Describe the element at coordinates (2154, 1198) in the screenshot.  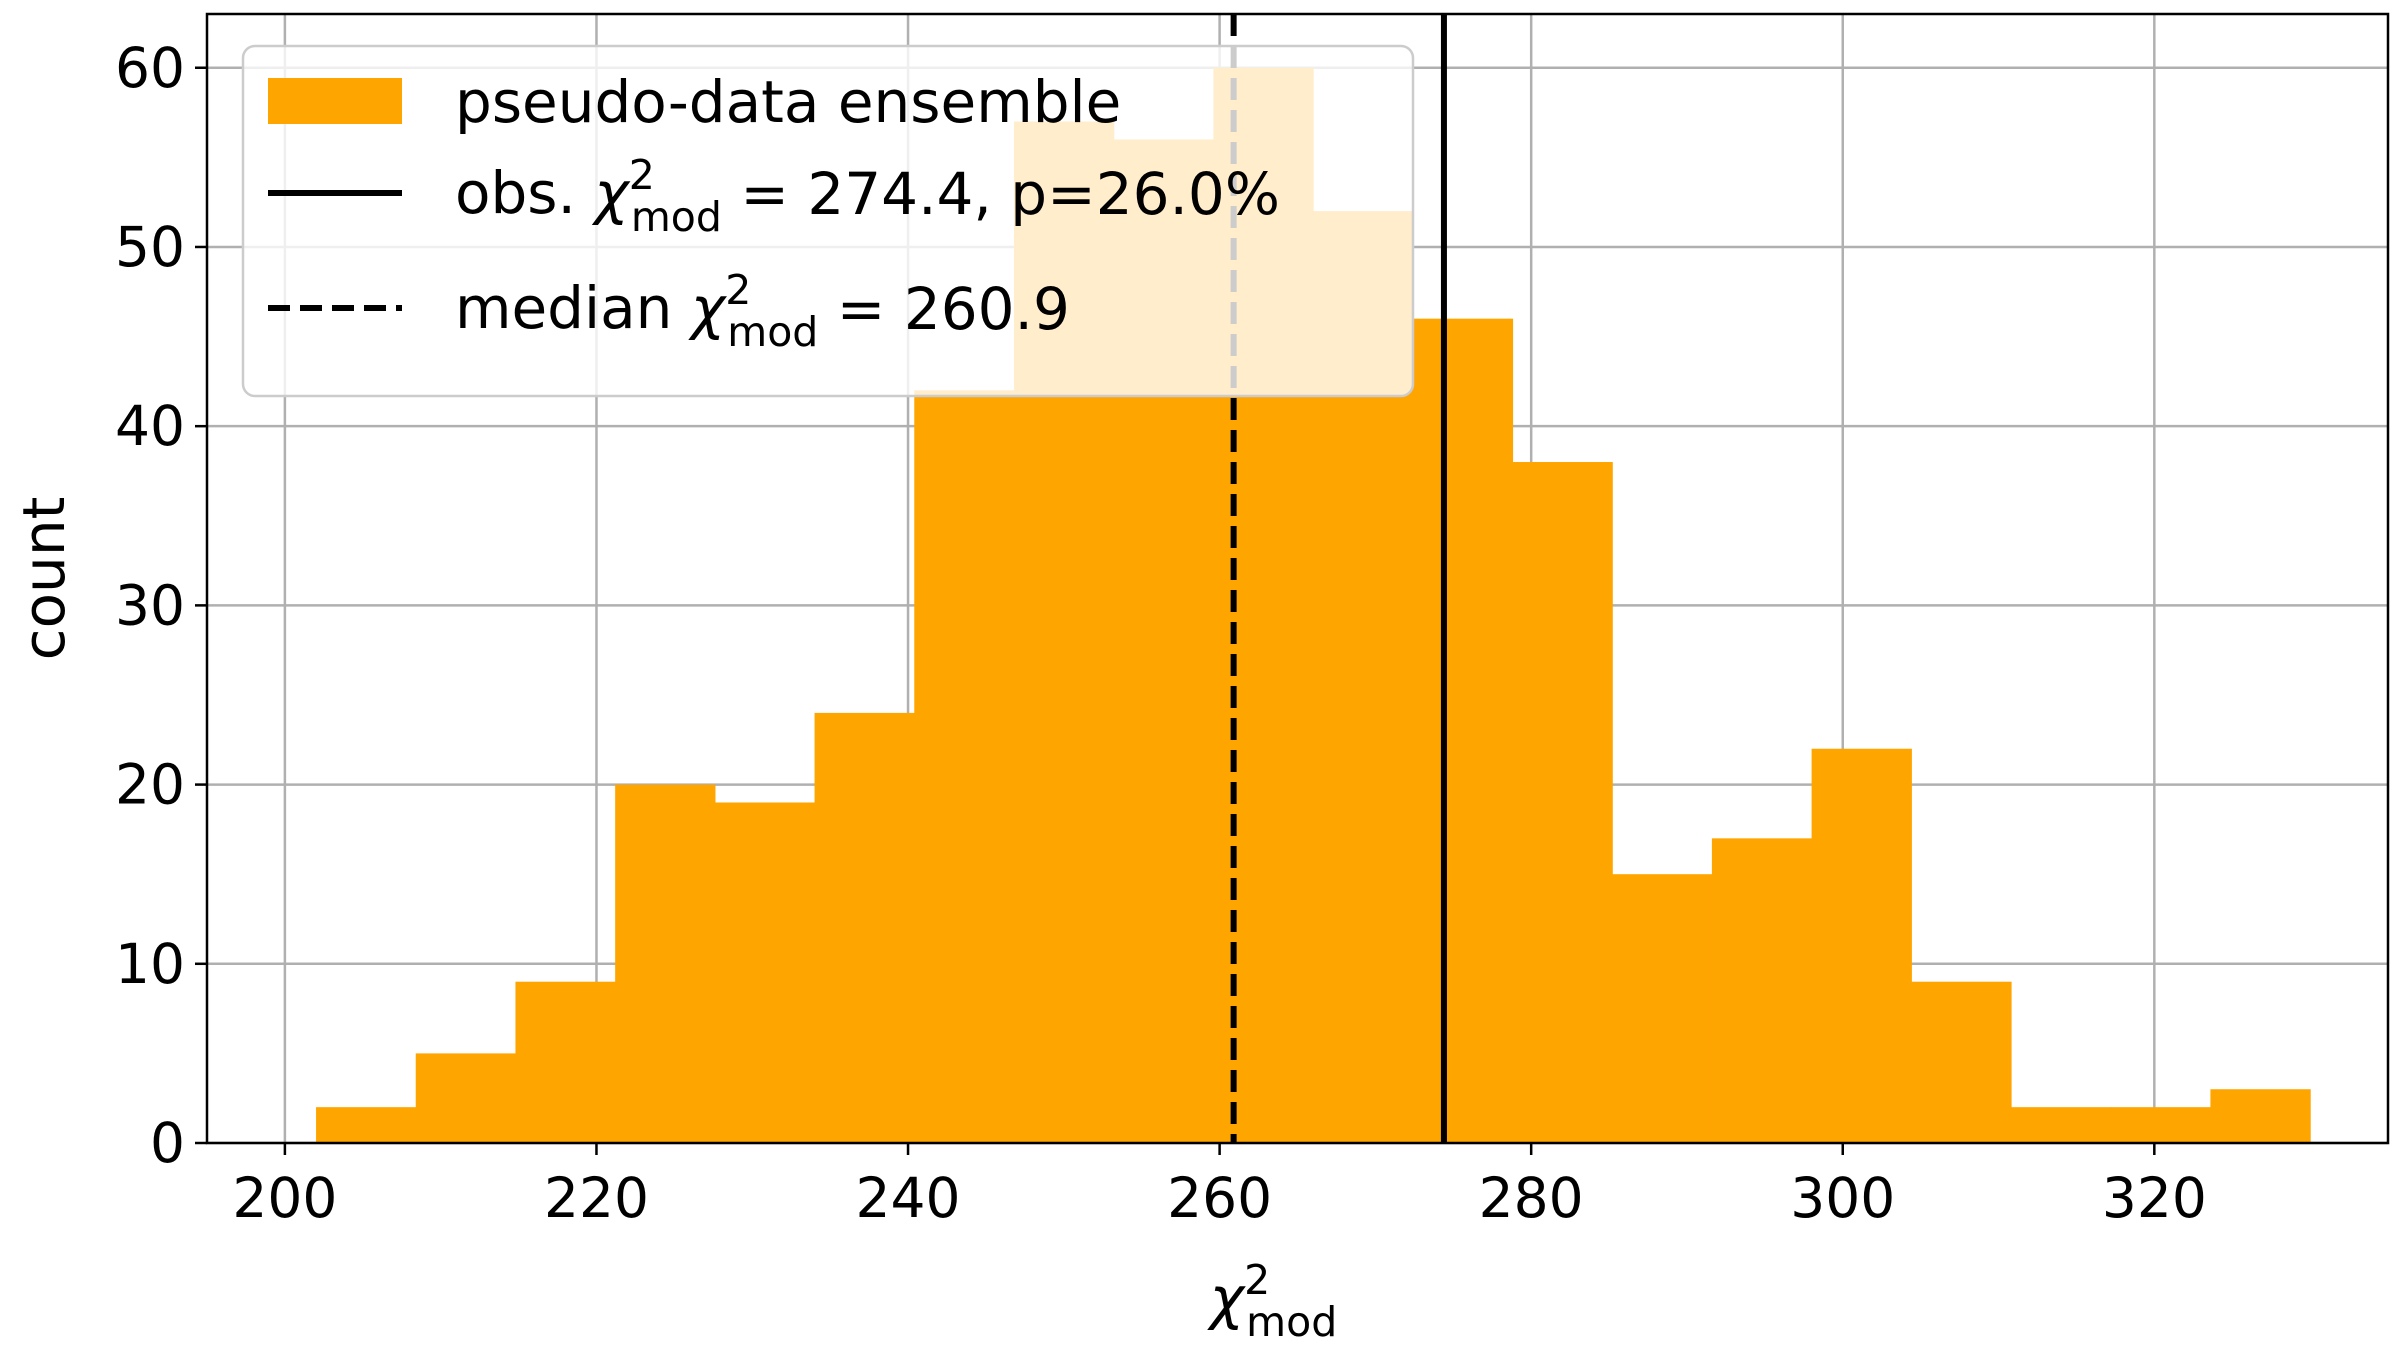
I see `x-tick-label: 320` at that location.